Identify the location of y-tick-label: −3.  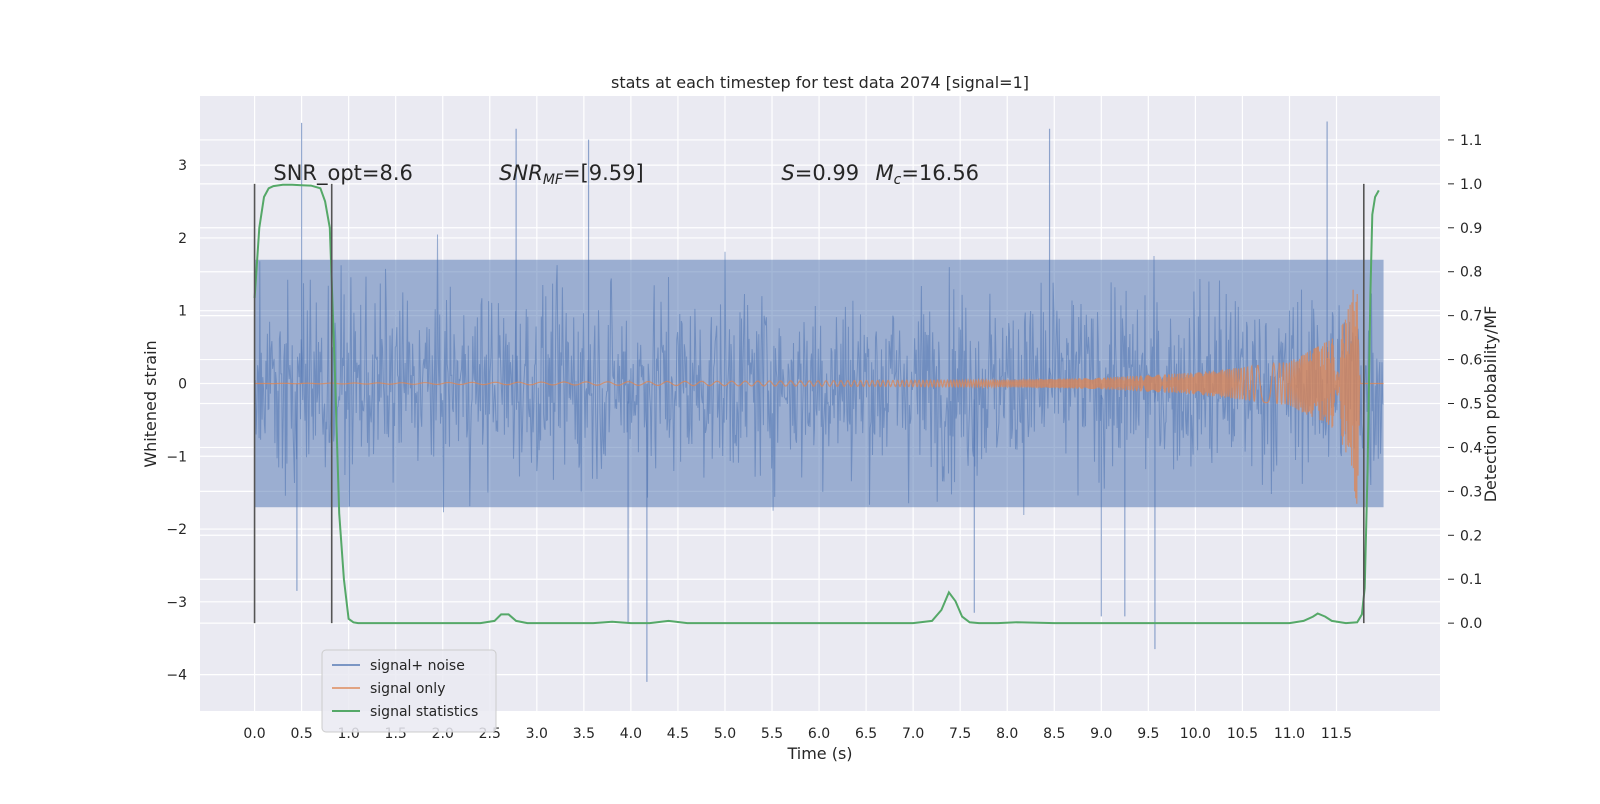
(176, 603).